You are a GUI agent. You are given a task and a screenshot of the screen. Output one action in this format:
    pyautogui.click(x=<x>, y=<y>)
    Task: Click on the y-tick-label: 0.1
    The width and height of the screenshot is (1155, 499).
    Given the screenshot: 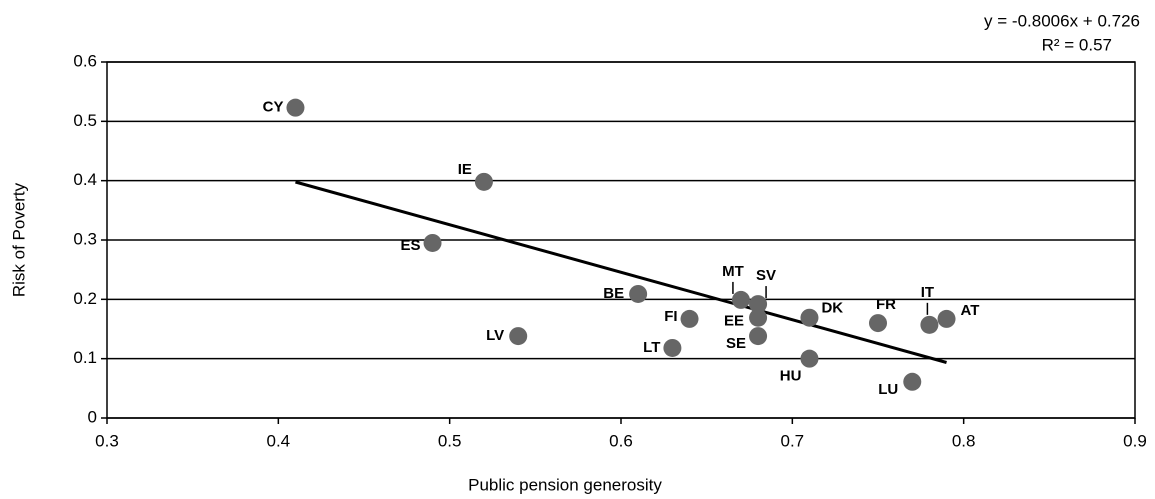 What is the action you would take?
    pyautogui.click(x=85, y=357)
    